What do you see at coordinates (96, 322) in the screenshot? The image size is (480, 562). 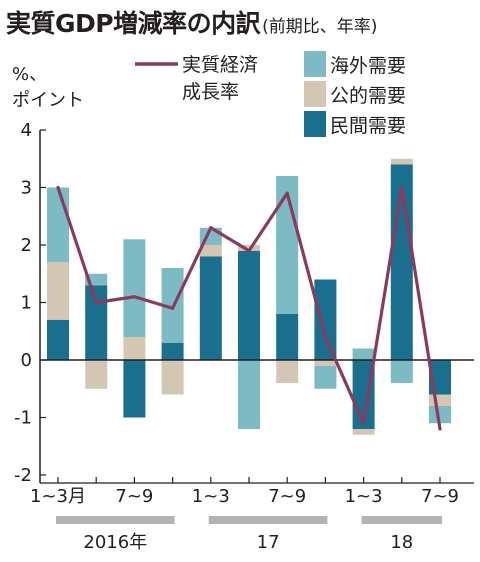 I see `bar-private-2016-Q2` at bounding box center [96, 322].